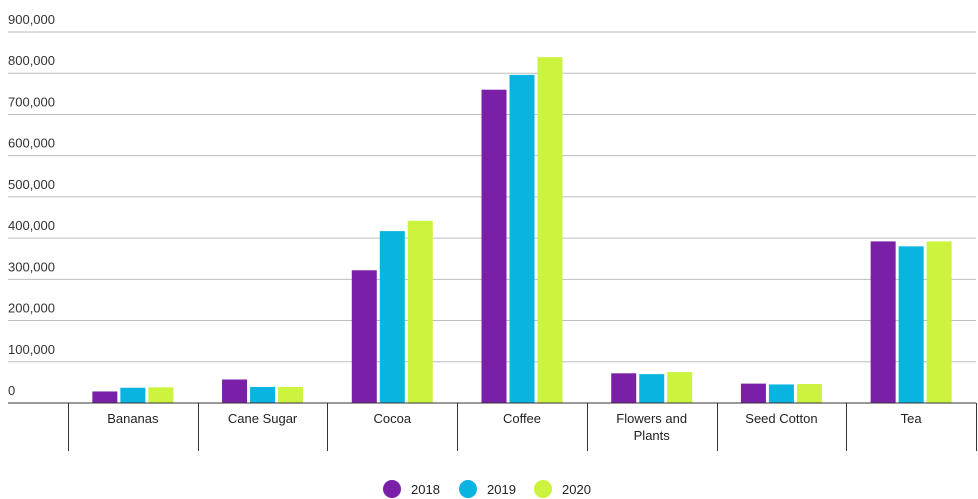 The image size is (978, 499). I want to click on bar-2018-flowers-and-plants, so click(624, 388).